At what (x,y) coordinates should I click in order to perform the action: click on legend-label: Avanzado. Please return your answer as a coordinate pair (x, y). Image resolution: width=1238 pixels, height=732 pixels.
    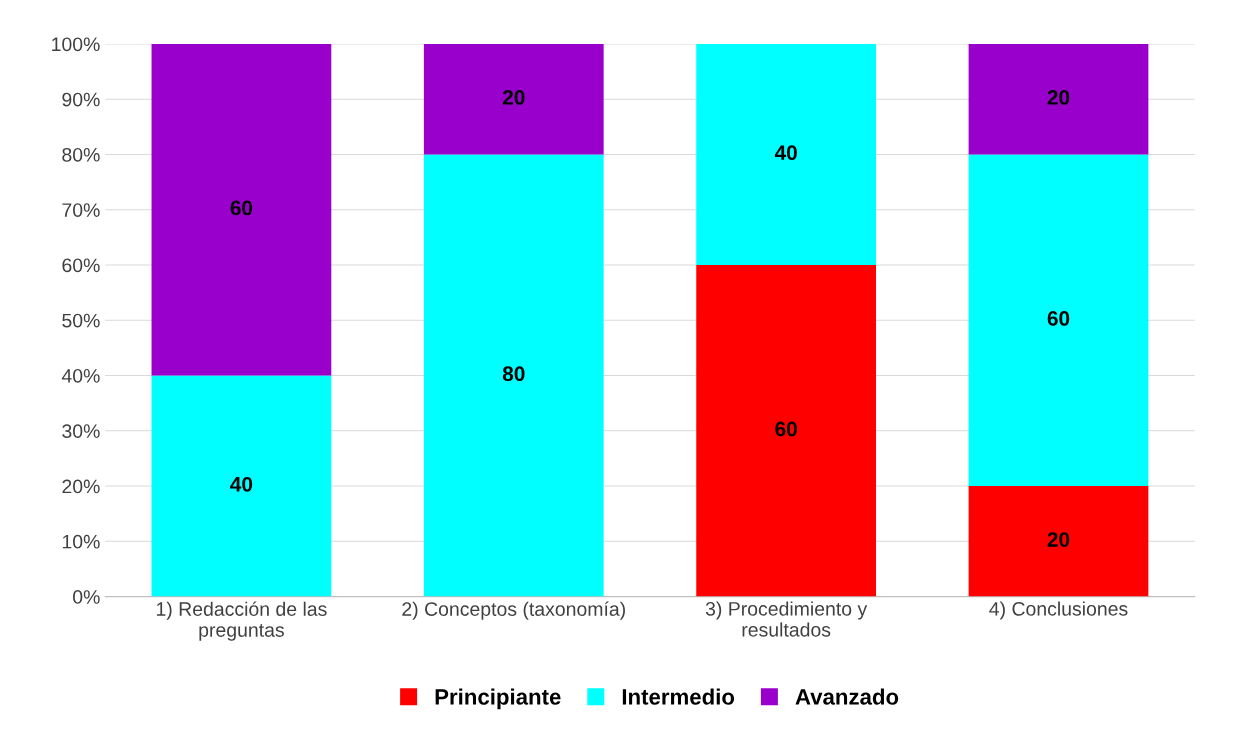
    Looking at the image, I should click on (847, 696).